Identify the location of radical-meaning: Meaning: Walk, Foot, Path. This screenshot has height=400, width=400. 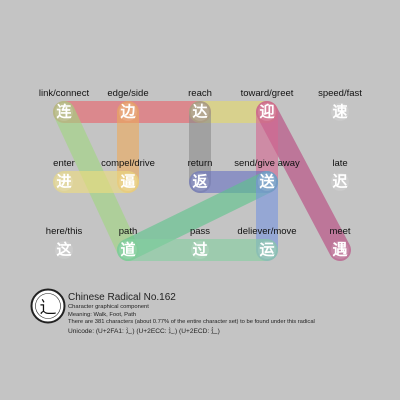
(102, 314).